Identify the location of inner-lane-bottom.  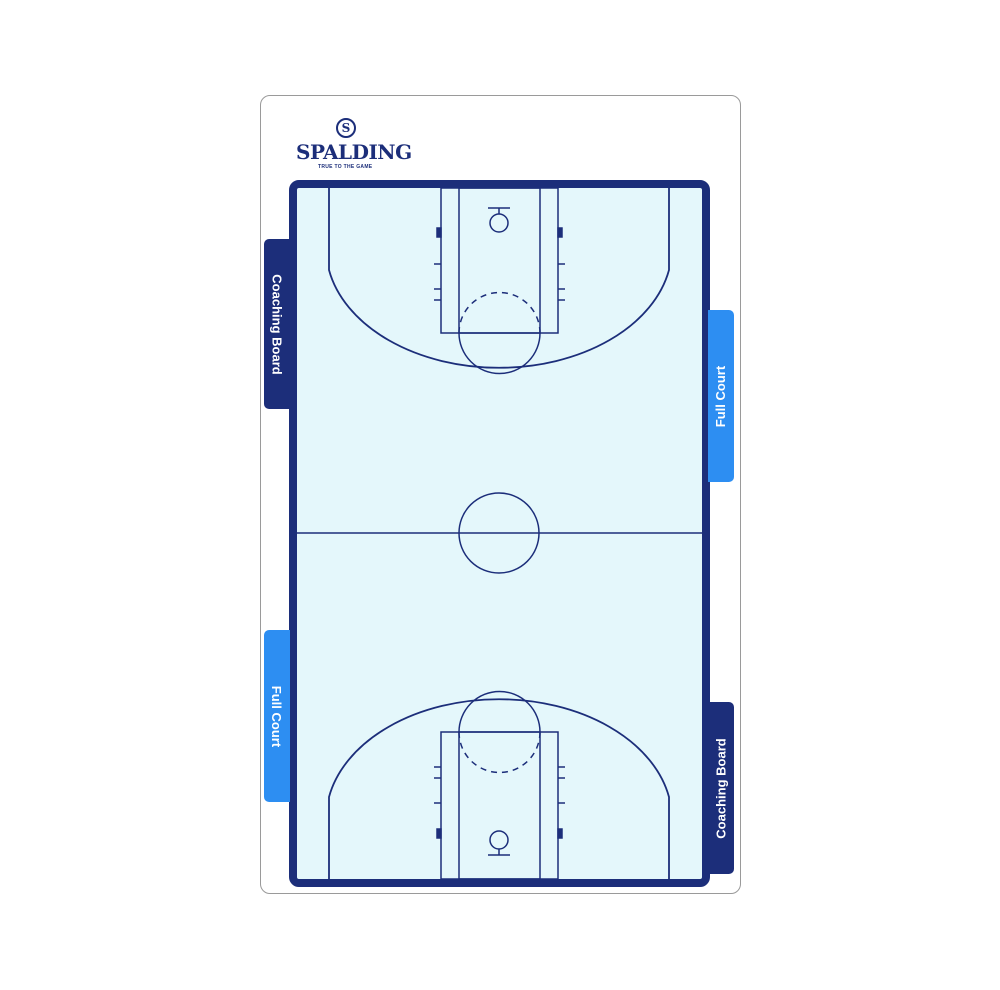
(499, 805).